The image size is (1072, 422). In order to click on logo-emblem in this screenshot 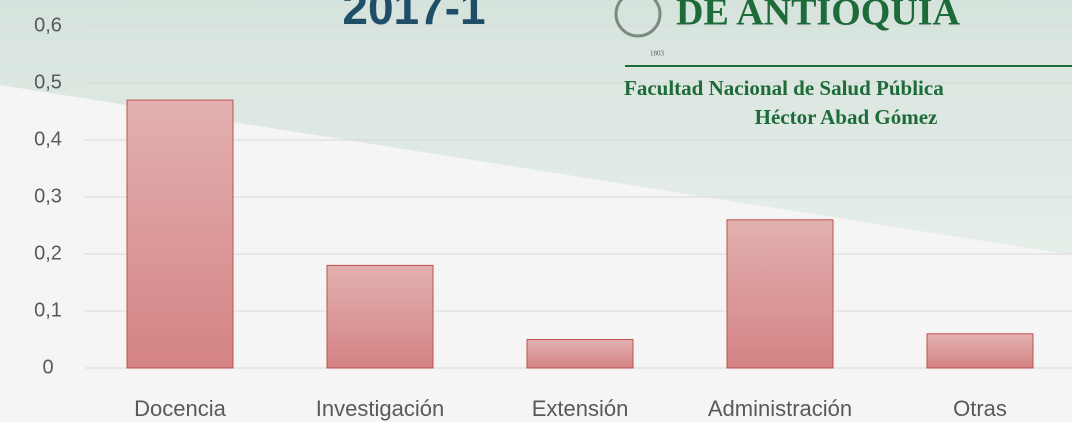, I will do `click(638, 19)`.